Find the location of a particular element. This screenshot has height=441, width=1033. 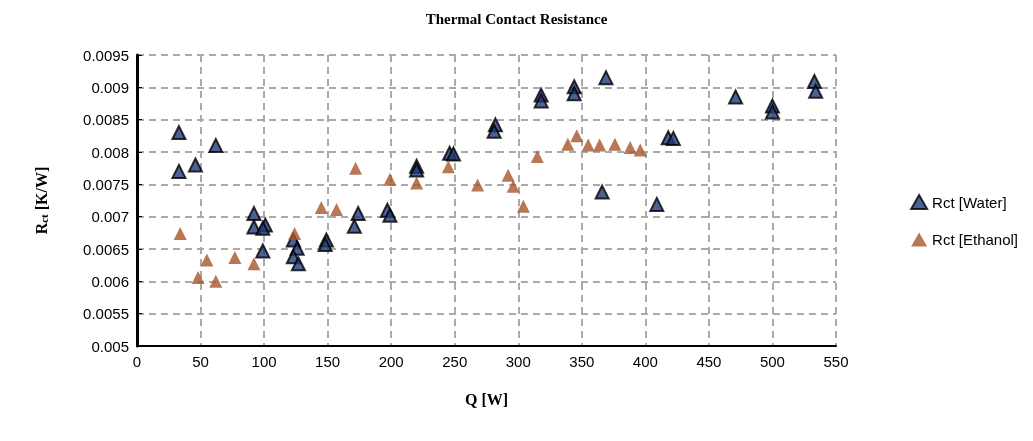

x-tick-label: 250 is located at coordinates (455, 361).